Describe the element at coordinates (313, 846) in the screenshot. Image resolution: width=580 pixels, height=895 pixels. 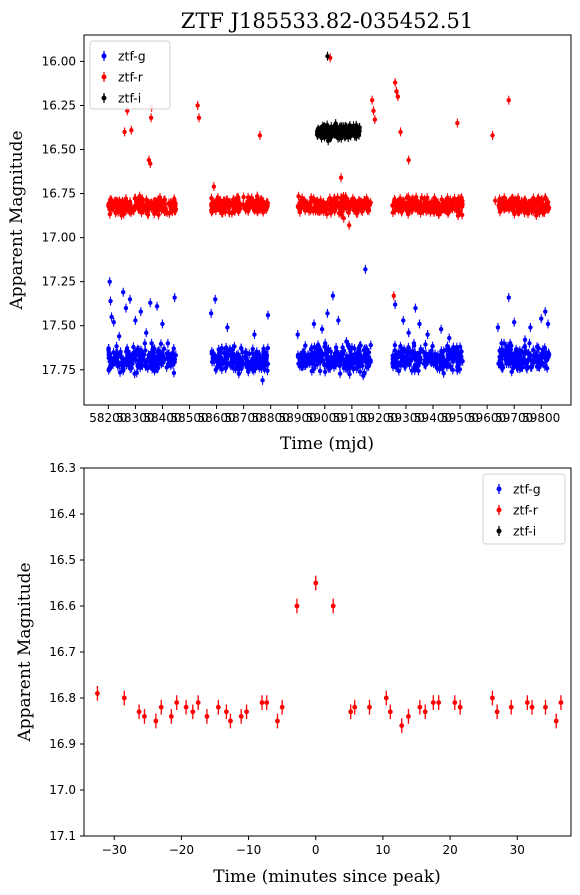
I see `bottom-x-ticks: −30 −20 −10 0 10 20 30` at that location.